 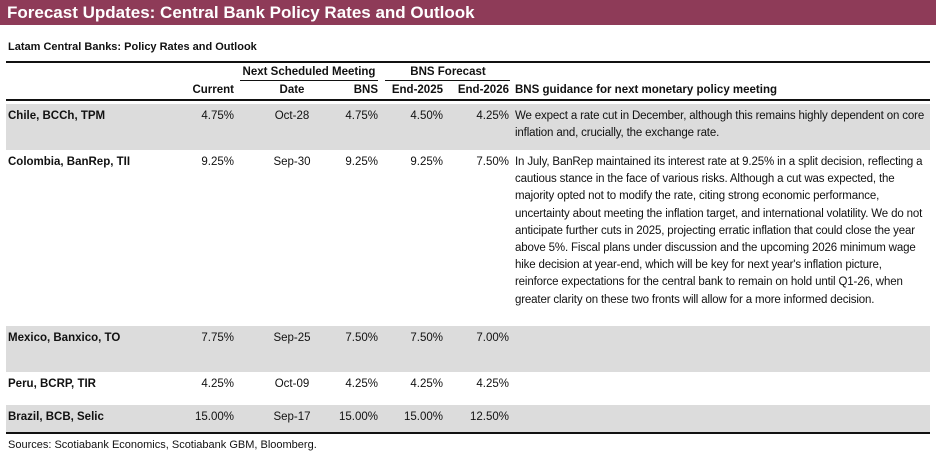 I want to click on cell: 7.00%, so click(x=492, y=338).